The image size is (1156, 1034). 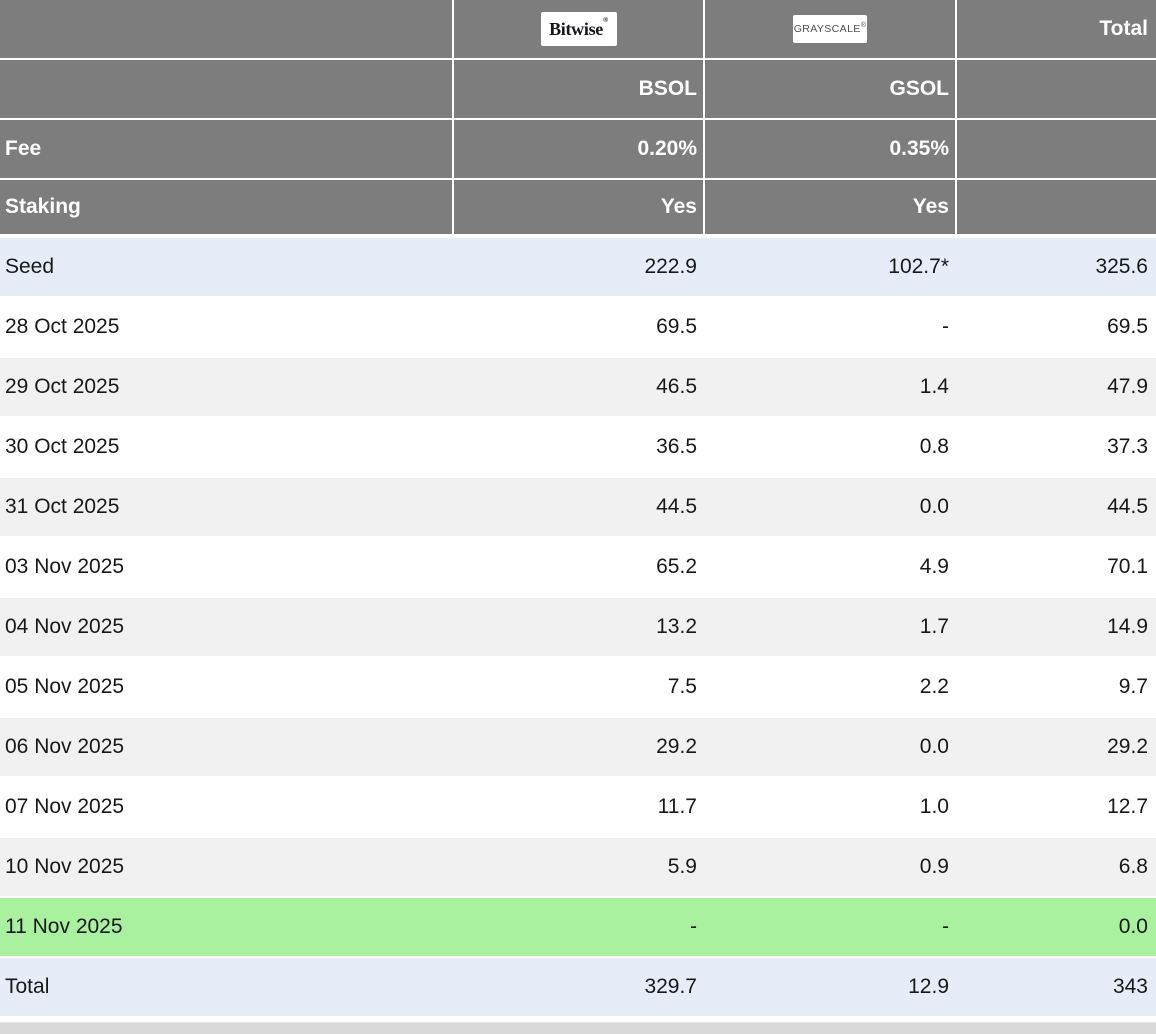 What do you see at coordinates (65, 626) in the screenshot?
I see `row-label-cell: 04 Nov 2025` at bounding box center [65, 626].